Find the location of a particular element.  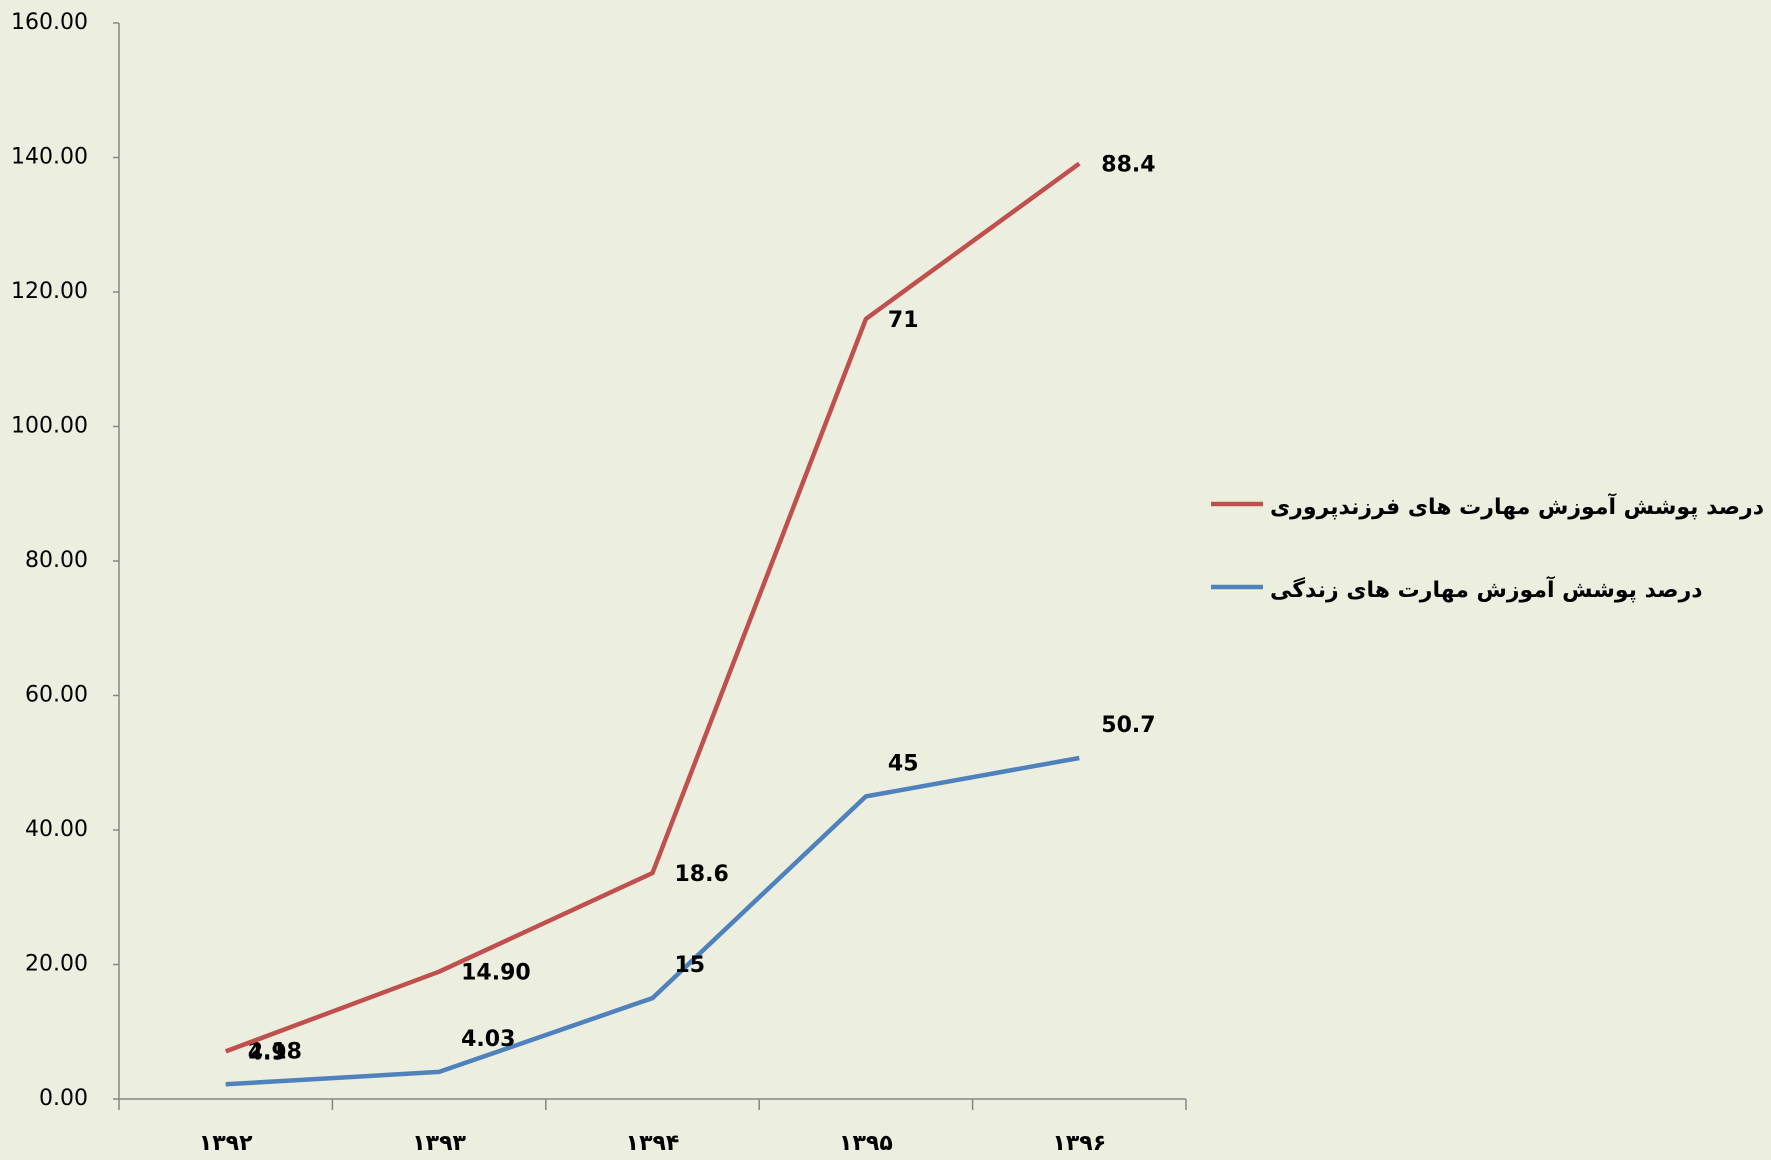

data-label: 45 is located at coordinates (903, 763).